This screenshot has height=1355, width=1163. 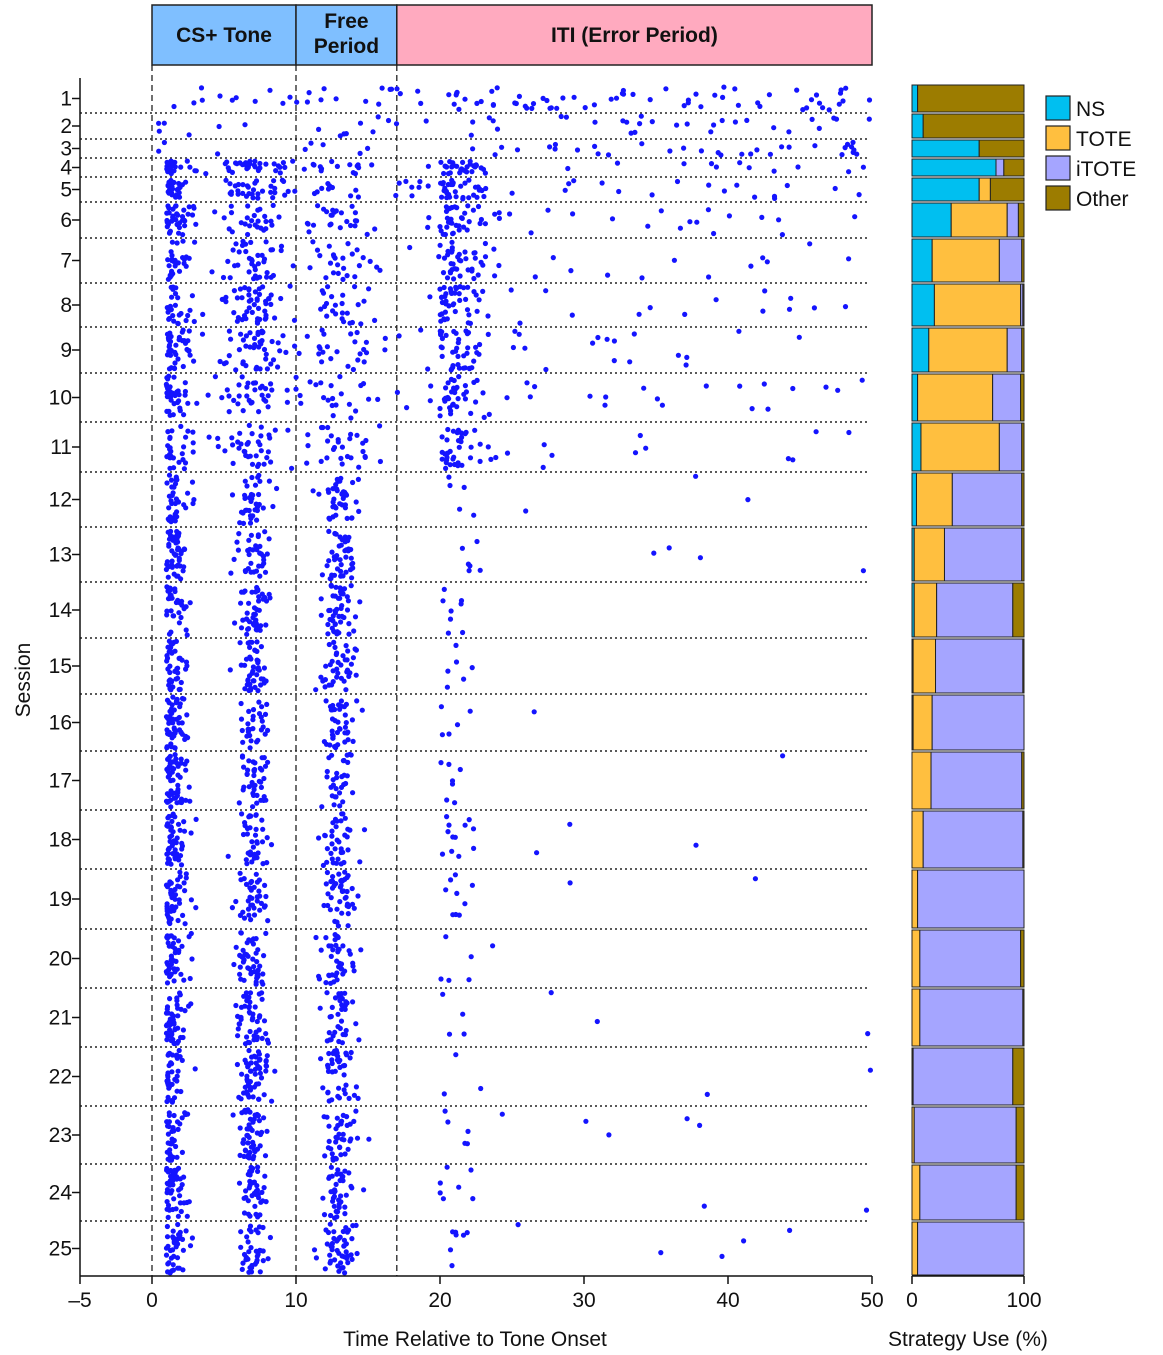 I want to click on strategy-bar-tote, so click(x=925, y=610).